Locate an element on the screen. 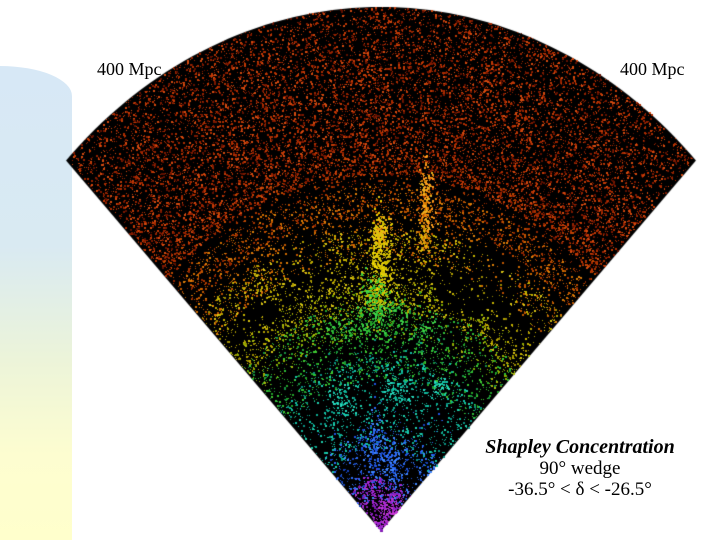 This screenshot has height=540, width=720. radial-scale-label-left: 400 Mpc is located at coordinates (129, 69).